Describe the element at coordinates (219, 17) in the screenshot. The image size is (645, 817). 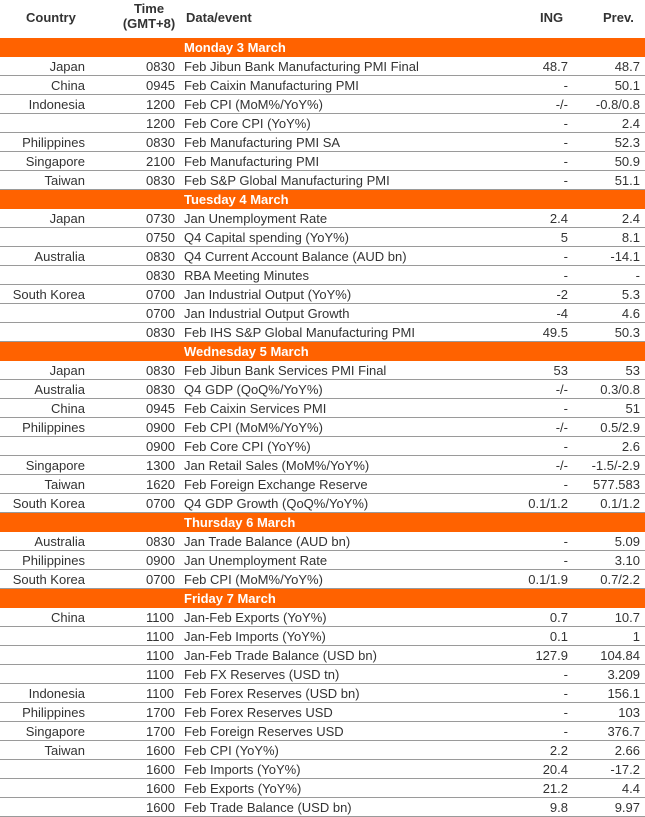
I see `header-event: Data/event` at that location.